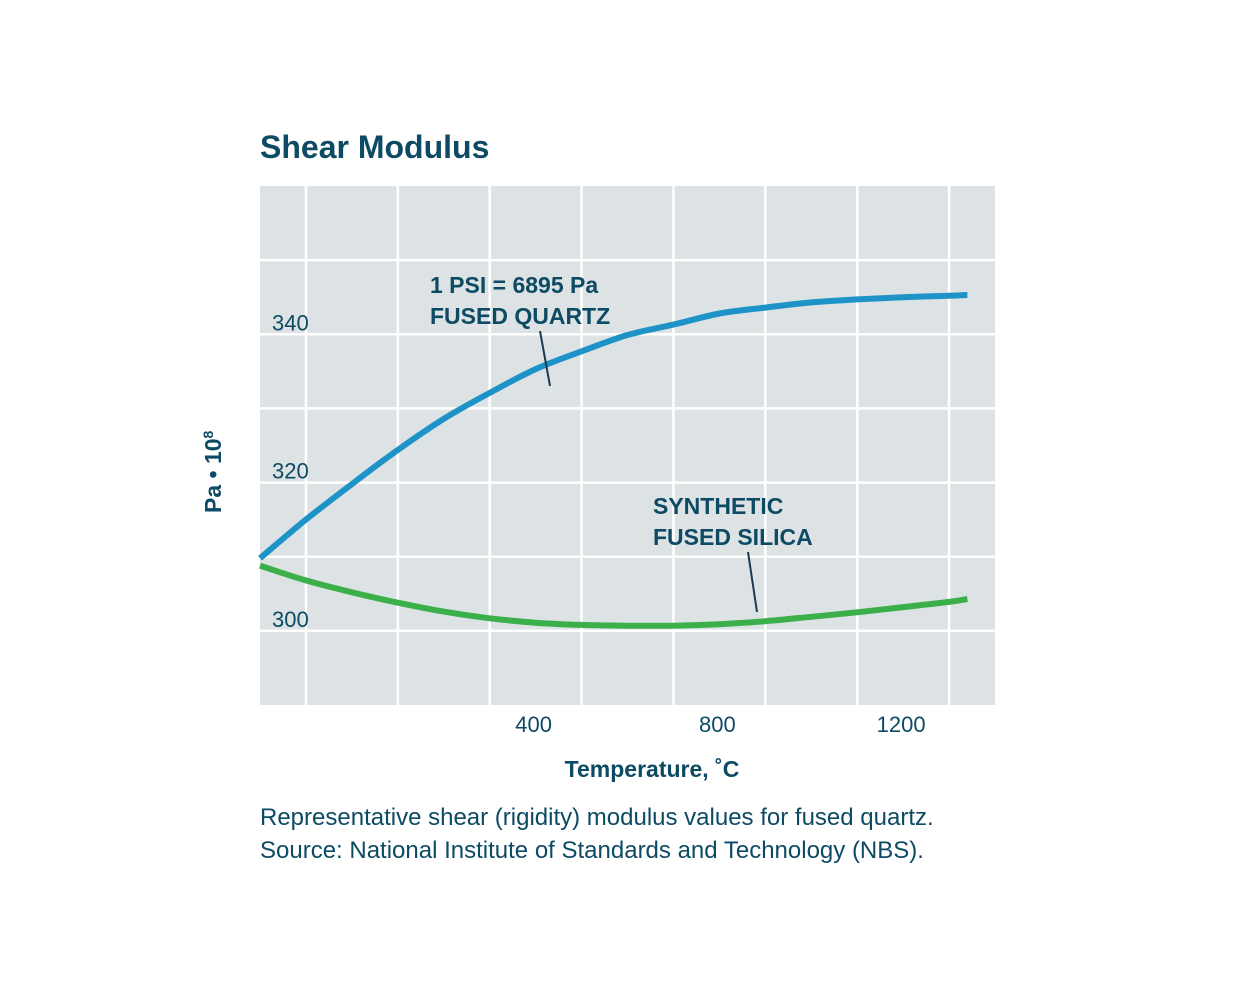 The height and width of the screenshot is (1000, 1248). I want to click on annotation-line: FUSED SILICA, so click(733, 537).